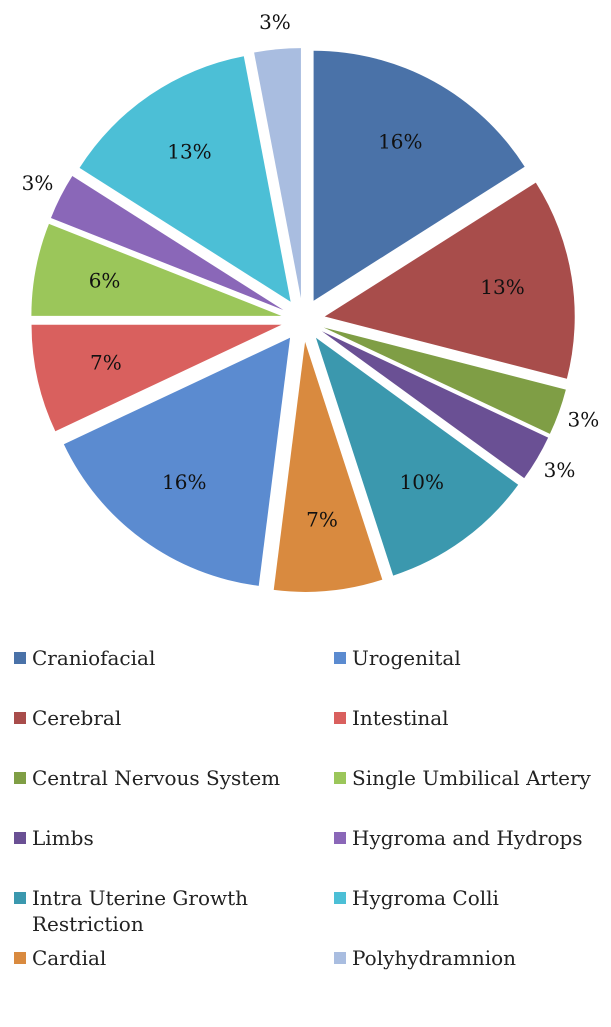 The width and height of the screenshot is (611, 1027). What do you see at coordinates (422, 482) in the screenshot?
I see `data-label: 10%` at bounding box center [422, 482].